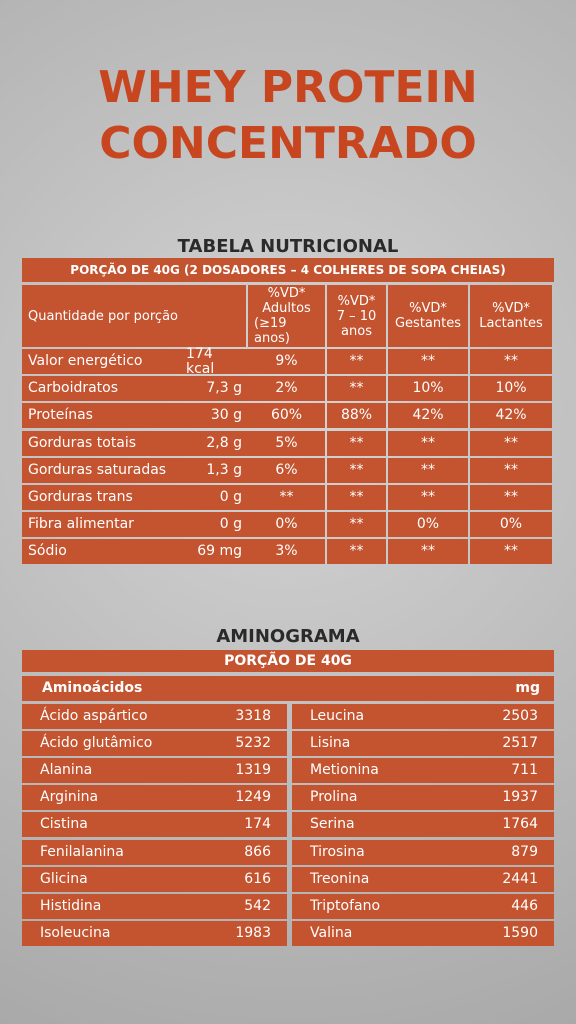  I want to click on amino-name: Ácido glutâmico, so click(110, 744).